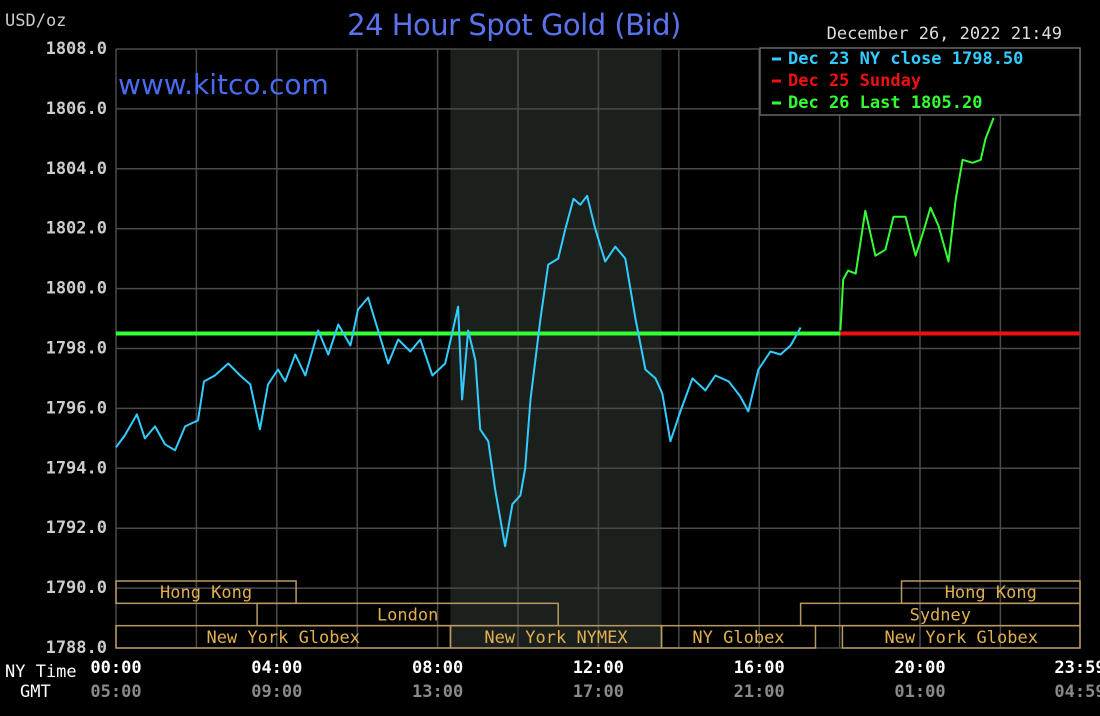  I want to click on x2-tick-label: 09:00, so click(276, 692).